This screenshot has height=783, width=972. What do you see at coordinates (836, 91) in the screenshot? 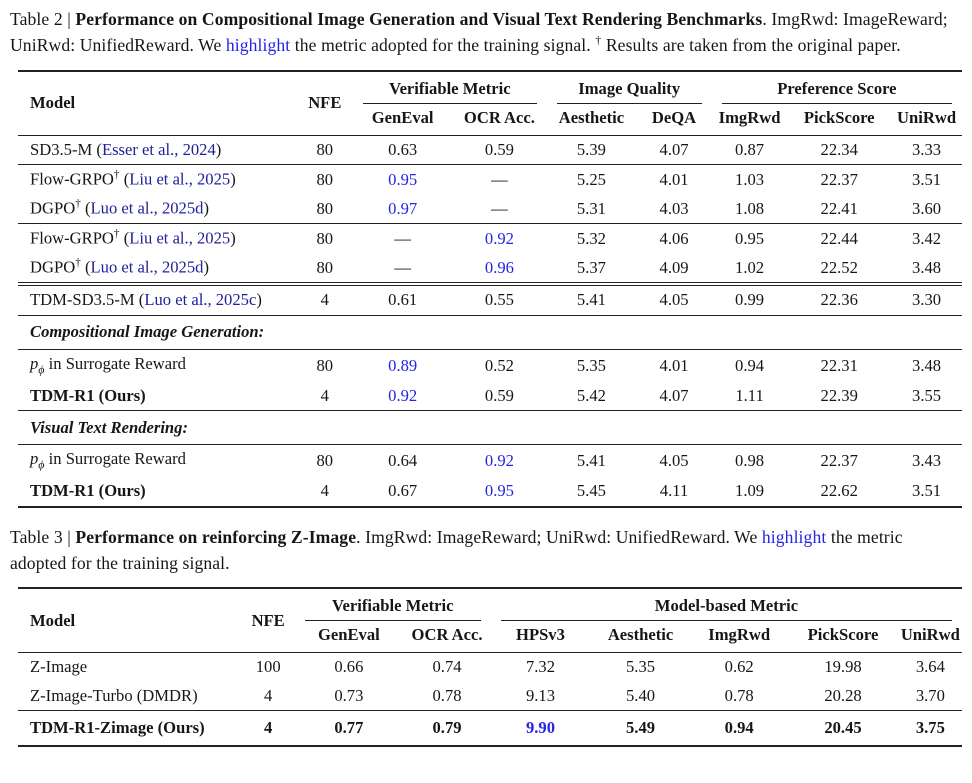
I see `col-group-label: Preference Score` at bounding box center [836, 91].